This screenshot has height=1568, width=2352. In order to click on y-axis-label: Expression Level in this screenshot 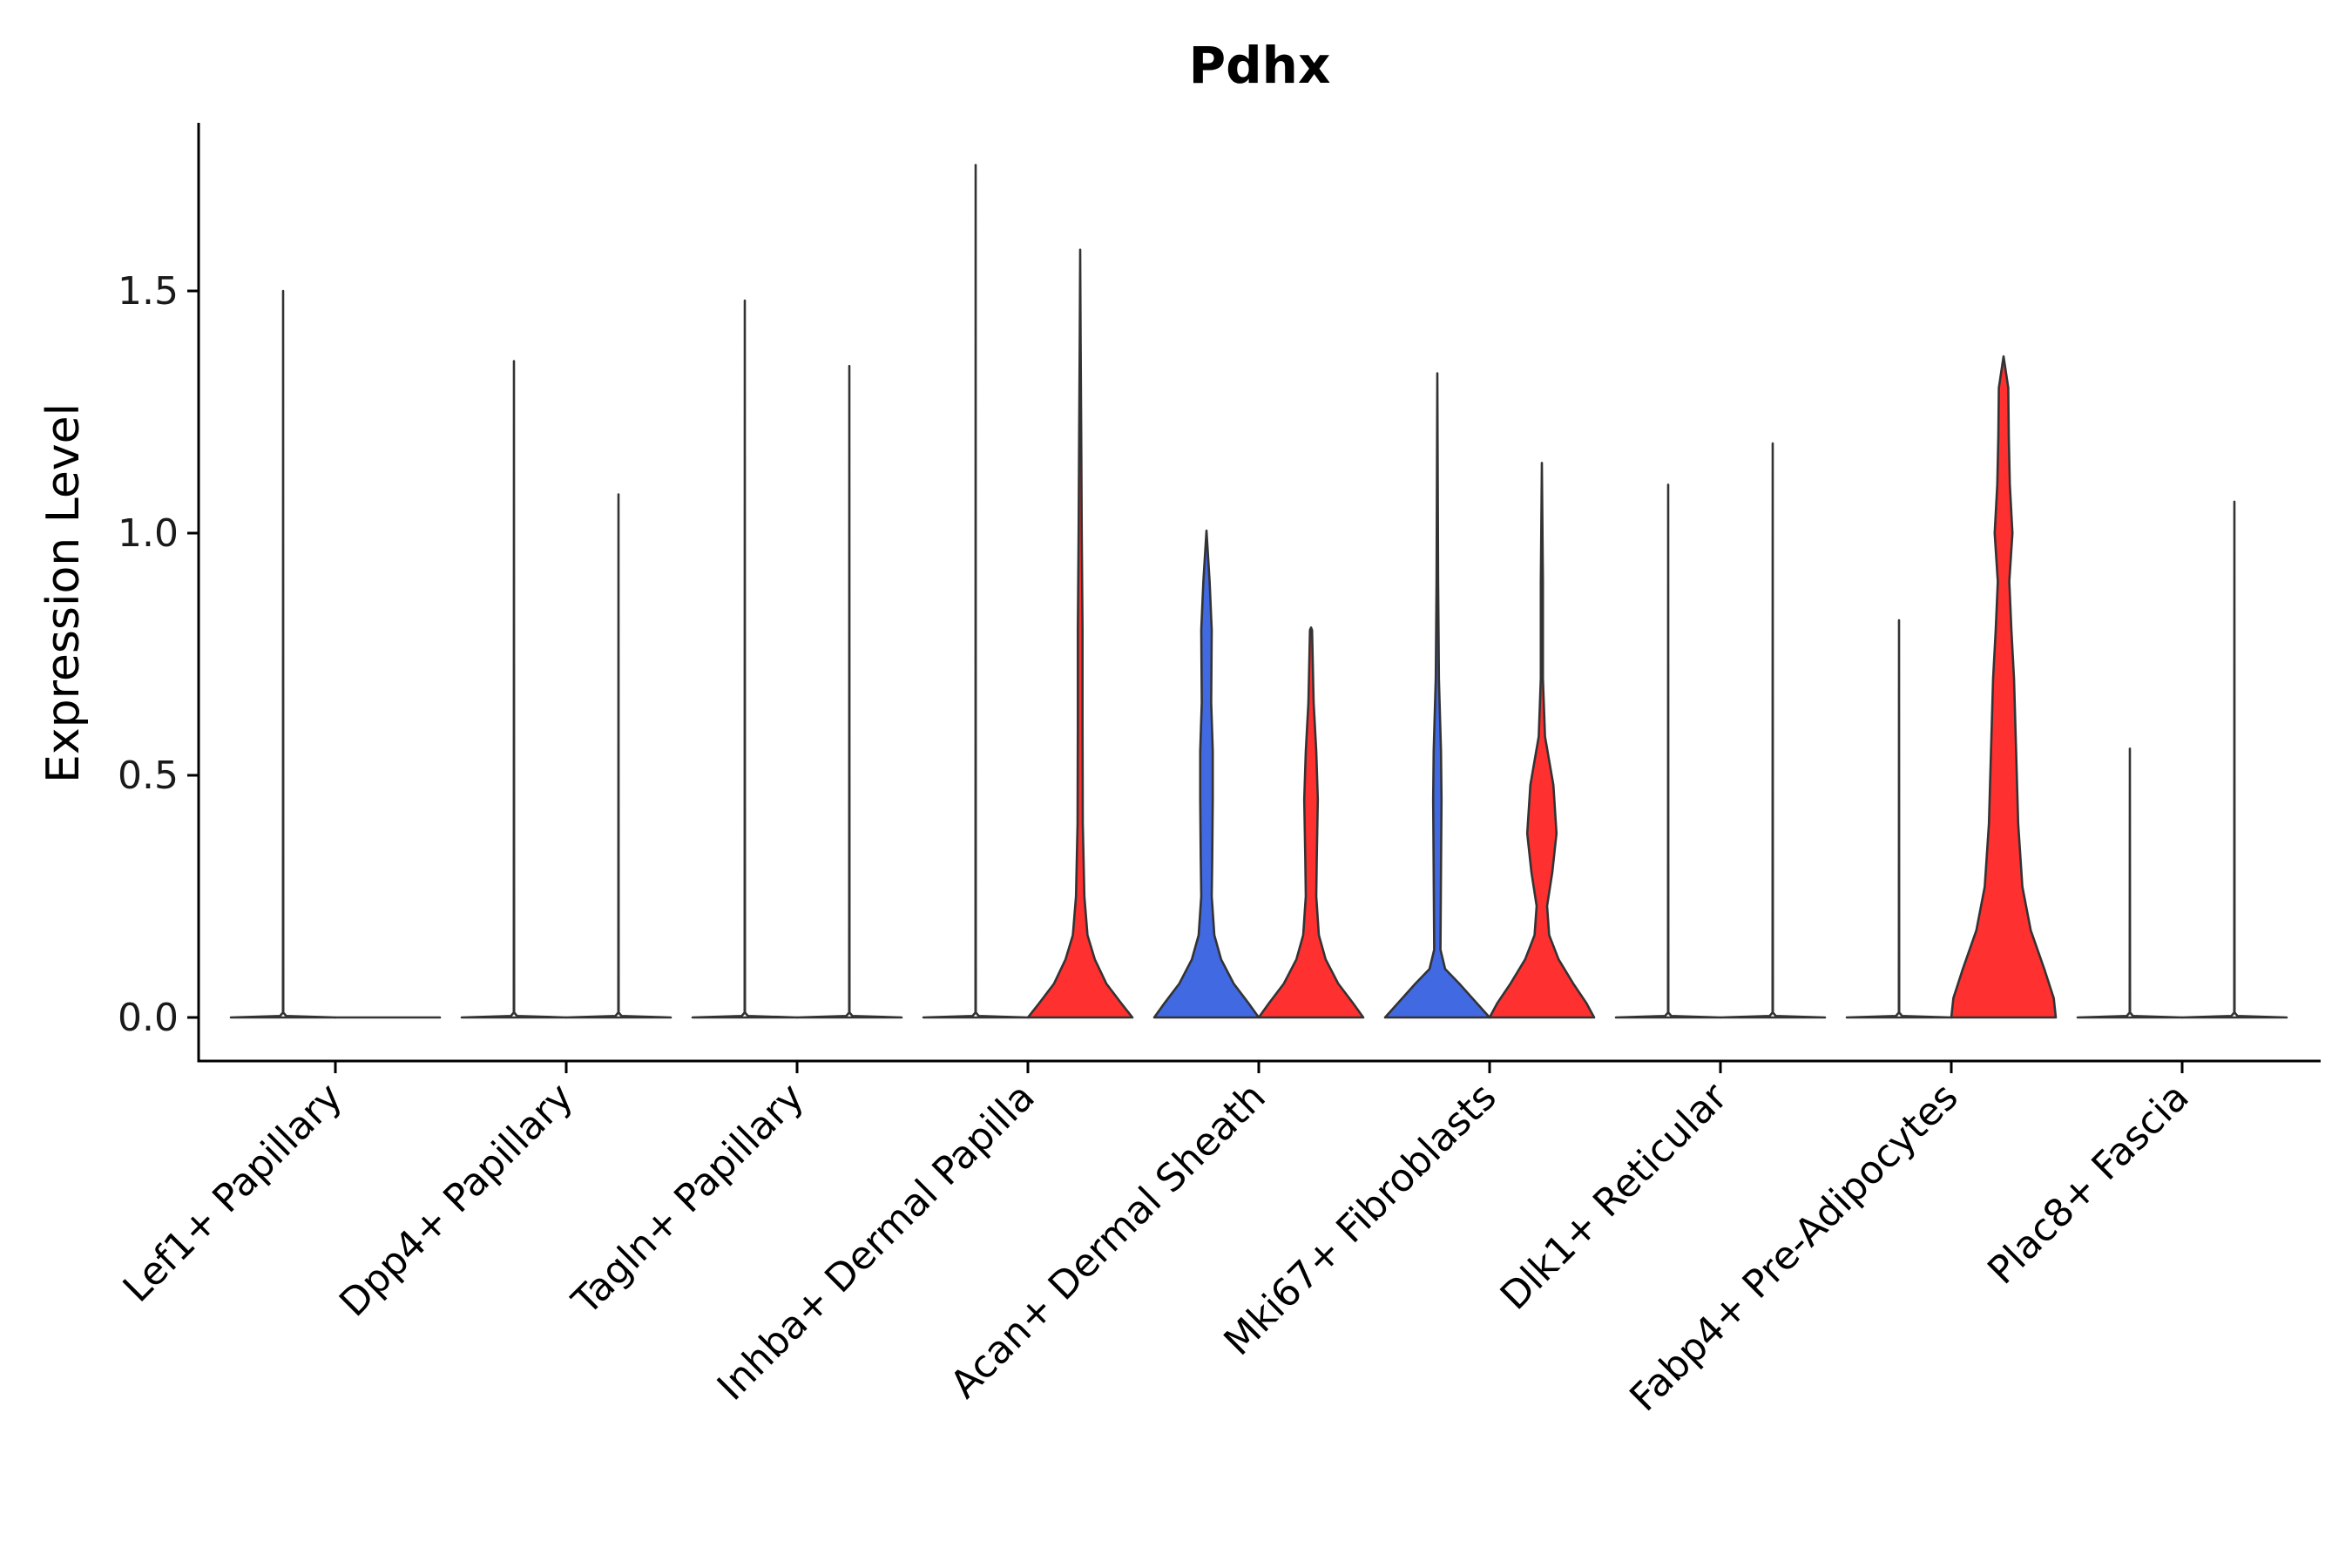, I will do `click(64, 593)`.